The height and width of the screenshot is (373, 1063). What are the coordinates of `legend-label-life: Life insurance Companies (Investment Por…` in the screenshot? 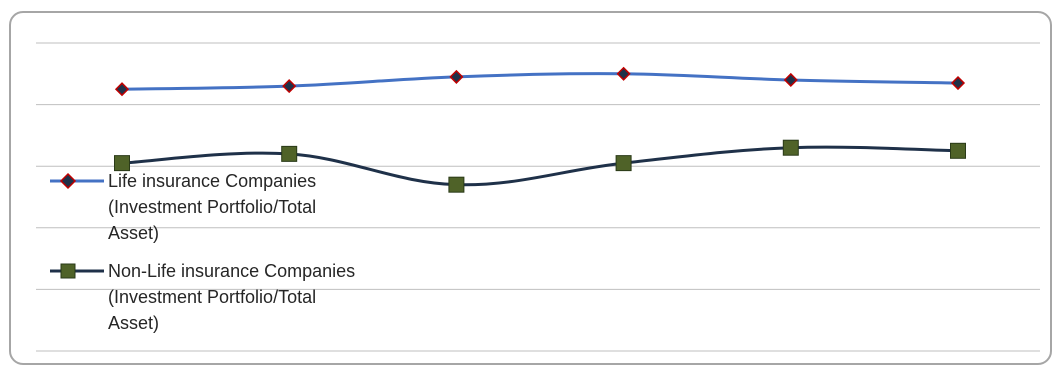 It's located at (212, 207).